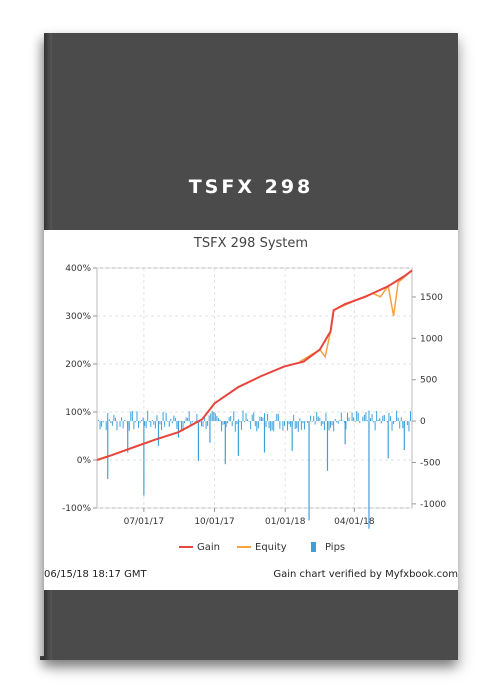 The height and width of the screenshot is (695, 500). Describe the element at coordinates (251, 243) in the screenshot. I see `chart-title: TSFX 298 System` at that location.